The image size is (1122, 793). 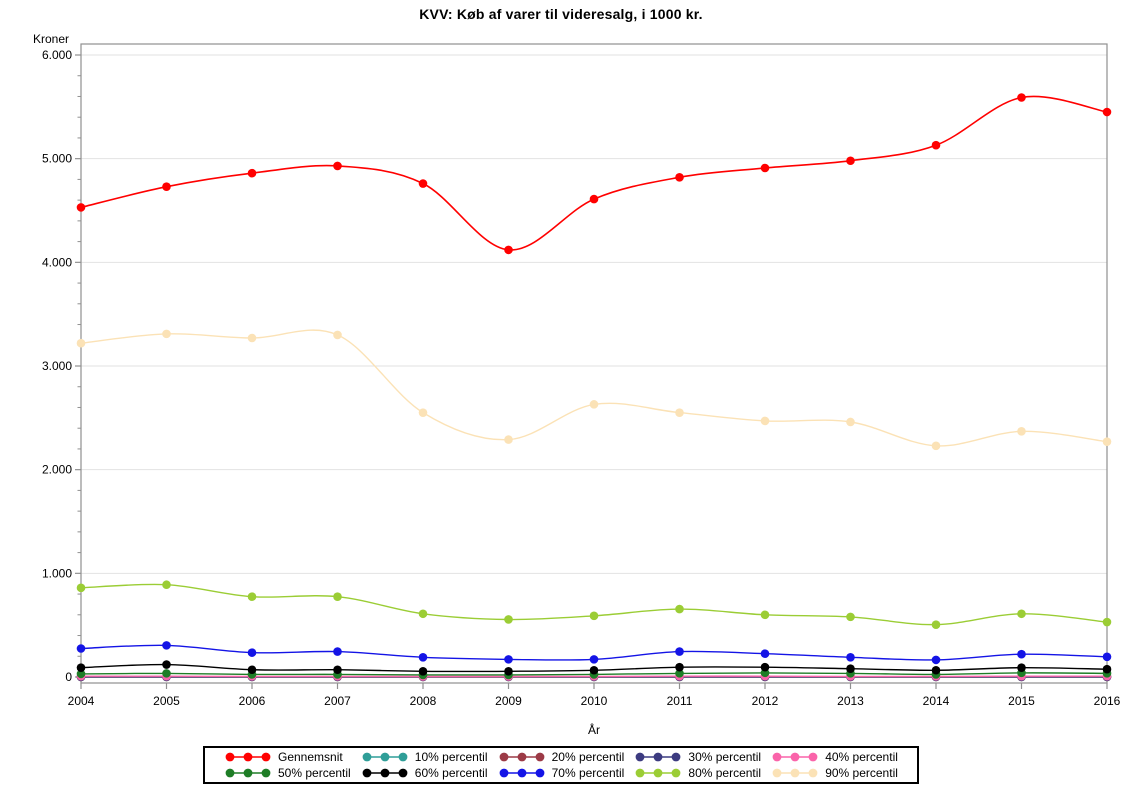 What do you see at coordinates (725, 773) in the screenshot?
I see `legend-item-label: 80% percentil` at bounding box center [725, 773].